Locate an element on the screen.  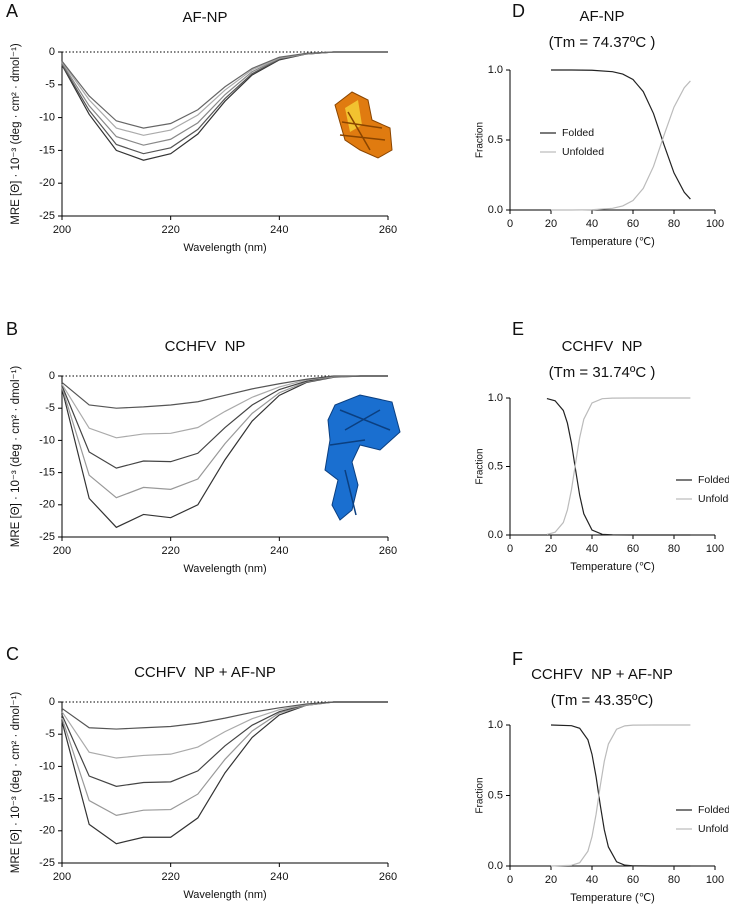
panel-label: E is located at coordinates (518, 329).